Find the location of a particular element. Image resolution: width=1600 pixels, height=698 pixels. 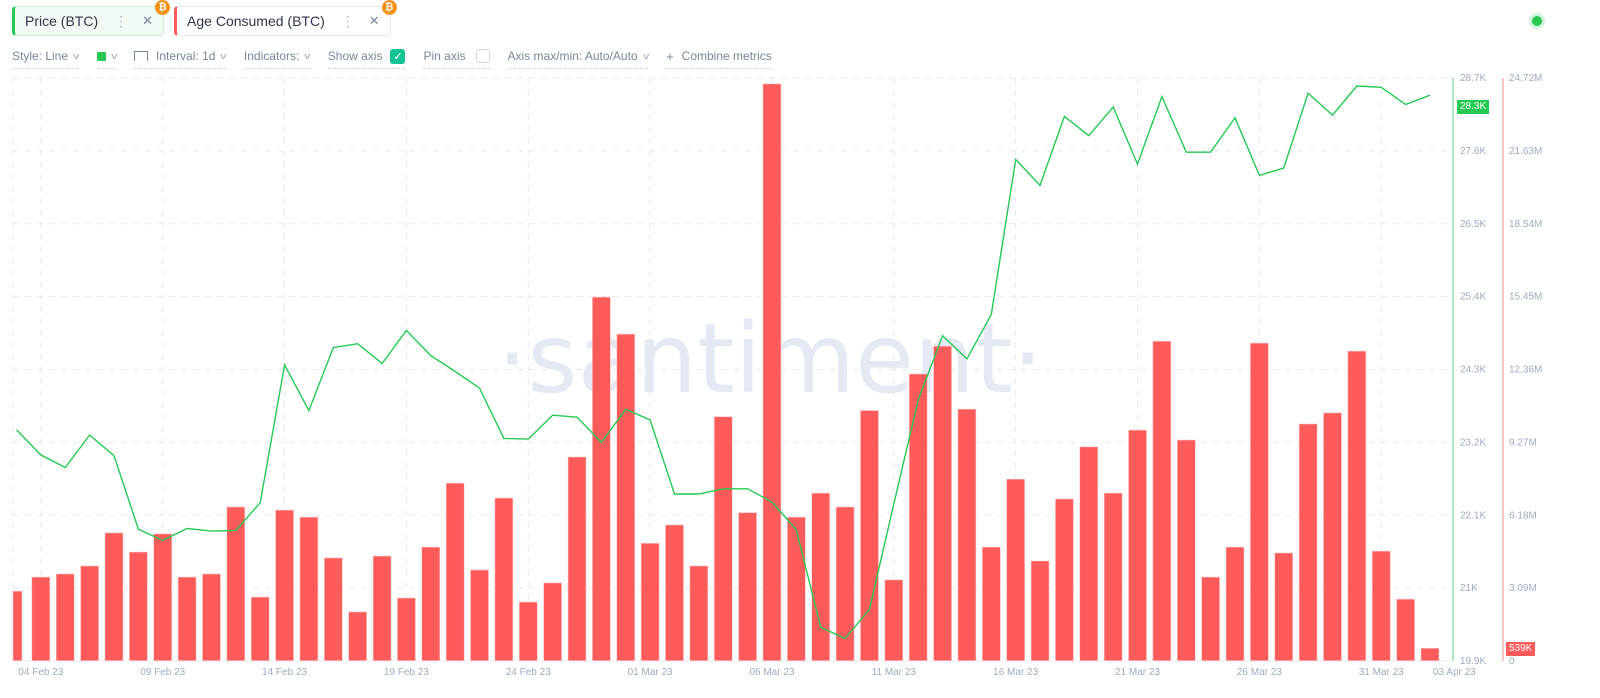

ruler-icon is located at coordinates (141, 56).